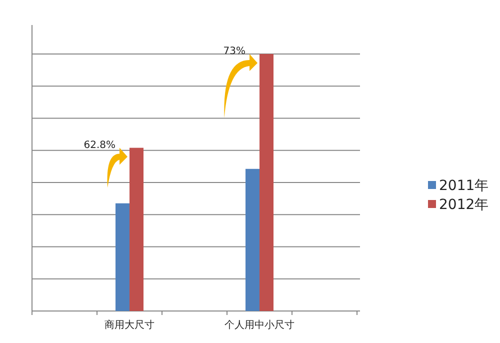  What do you see at coordinates (259, 325) in the screenshot?
I see `x-tick-label: 个人用中小尺寸` at bounding box center [259, 325].